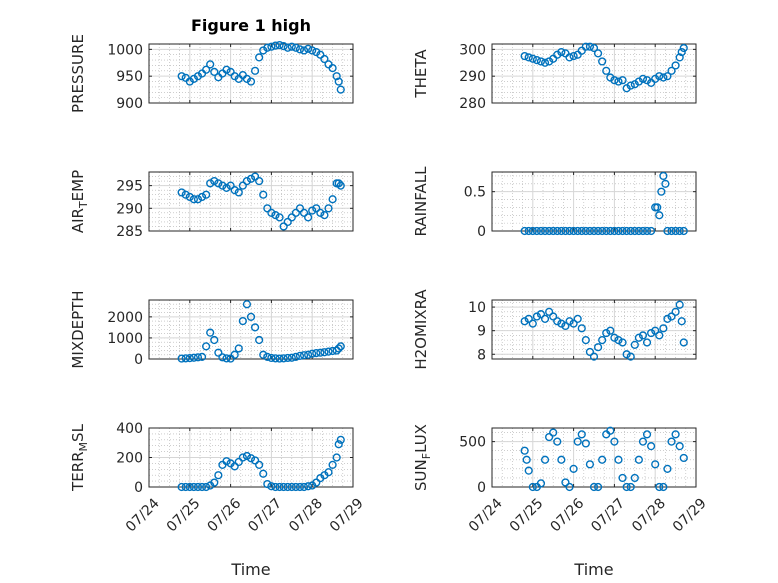 This screenshot has height=583, width=778. What do you see at coordinates (129, 104) in the screenshot?
I see `y-tick-label: 900` at bounding box center [129, 104].